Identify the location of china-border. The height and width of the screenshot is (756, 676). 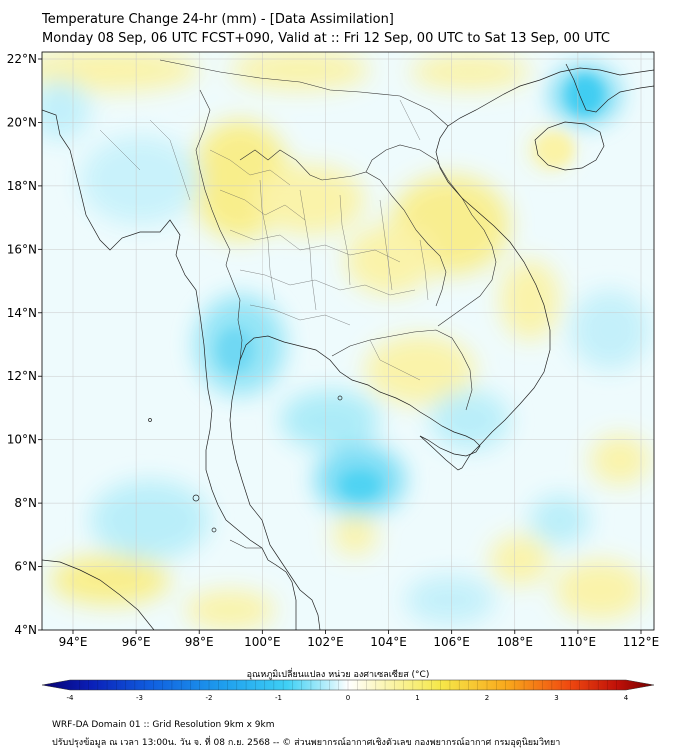
(304, 93).